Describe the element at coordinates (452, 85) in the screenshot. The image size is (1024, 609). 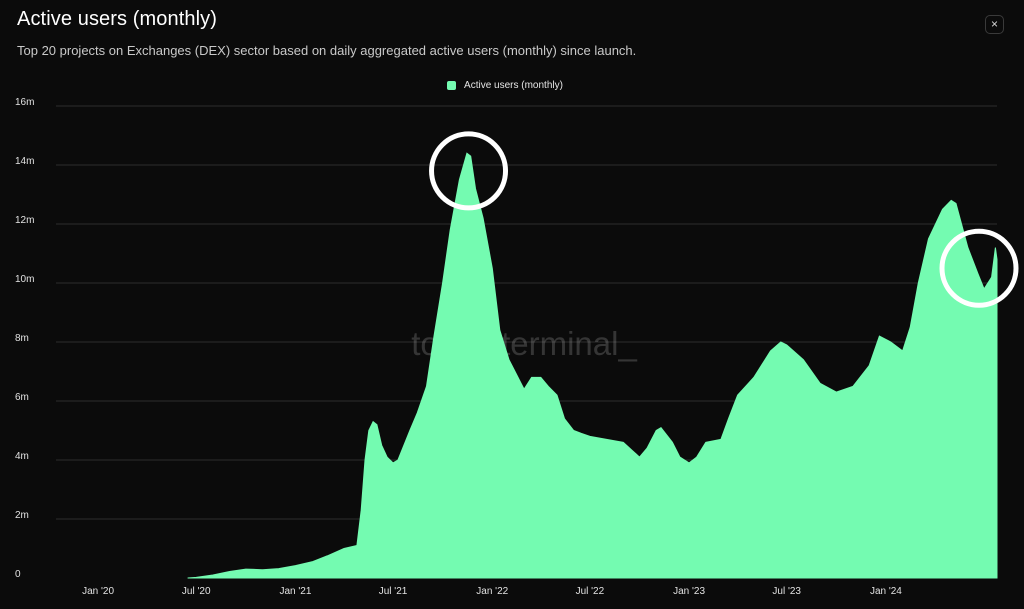
I see `legend-swatch` at that location.